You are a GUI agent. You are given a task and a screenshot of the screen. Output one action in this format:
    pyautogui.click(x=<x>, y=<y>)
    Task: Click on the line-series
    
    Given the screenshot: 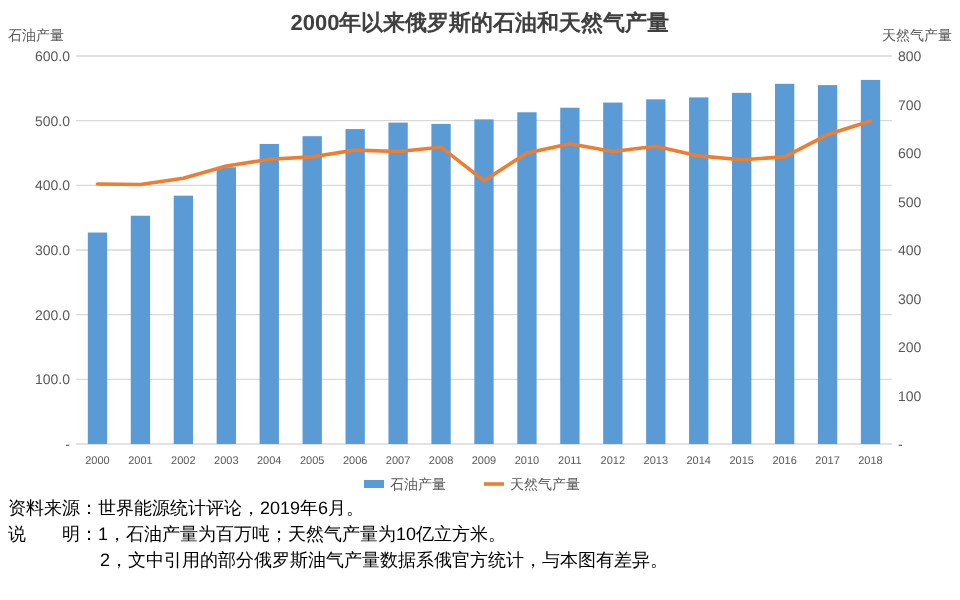 What is the action you would take?
    pyautogui.click(x=484, y=153)
    